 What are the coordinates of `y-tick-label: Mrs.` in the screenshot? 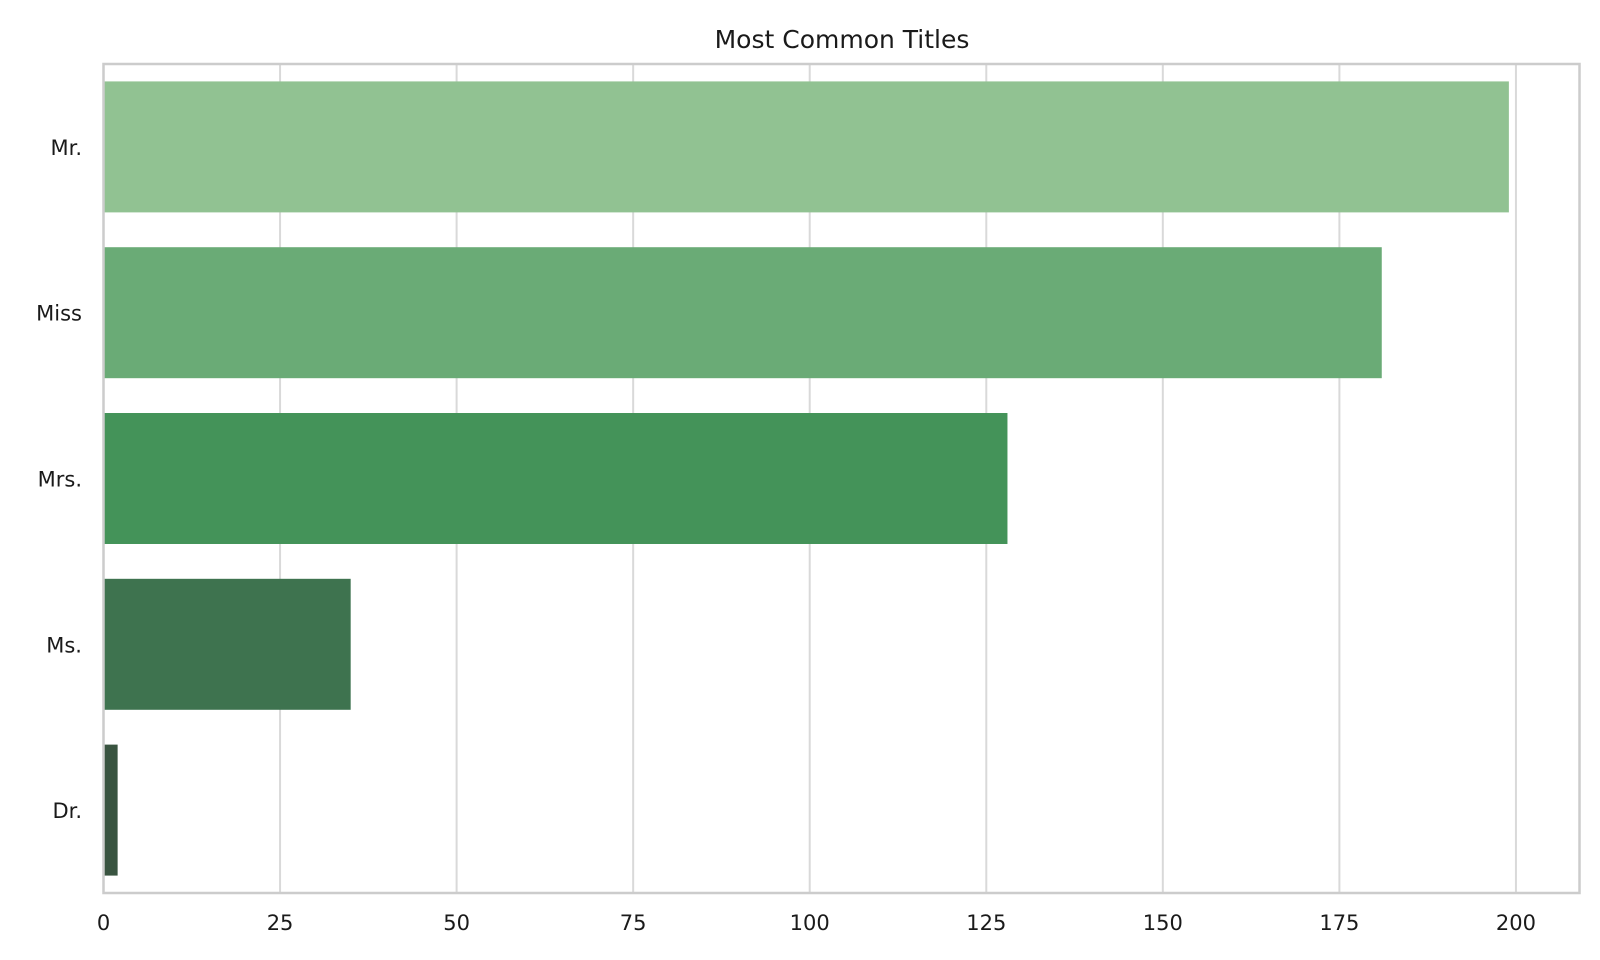 It's located at (60, 480).